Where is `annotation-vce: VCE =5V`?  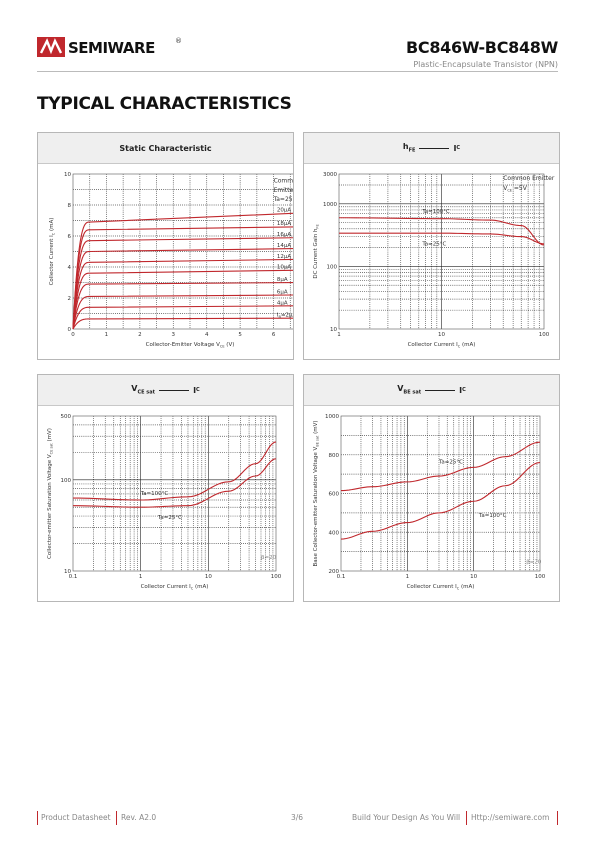
annotation-vce: VCE =5V is located at coordinates (515, 189).